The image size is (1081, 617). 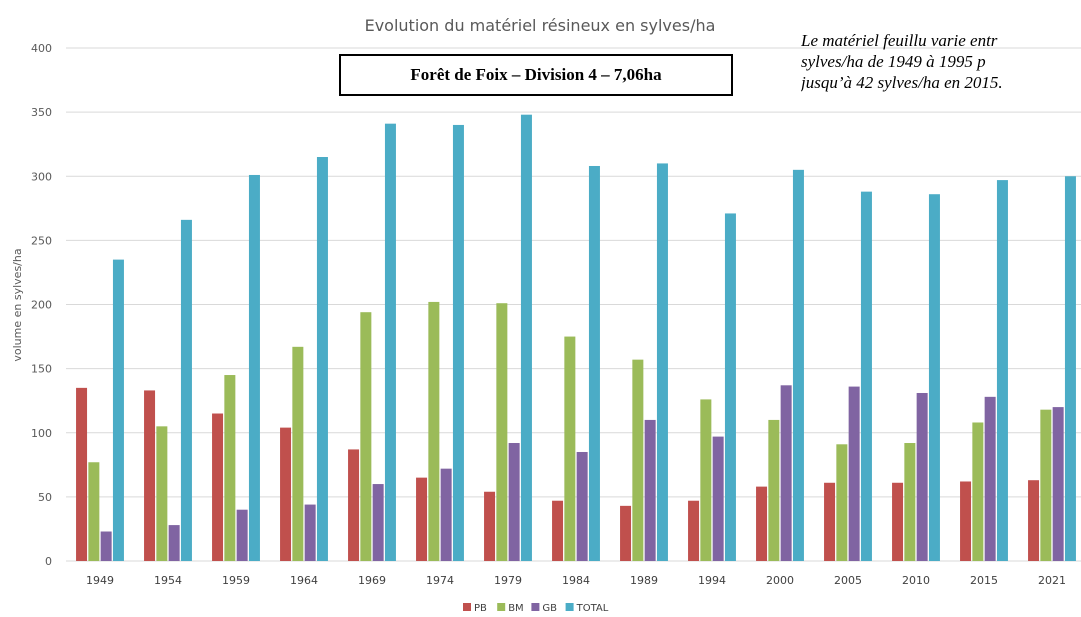 What do you see at coordinates (909, 502) in the screenshot?
I see `bar-bm-2010` at bounding box center [909, 502].